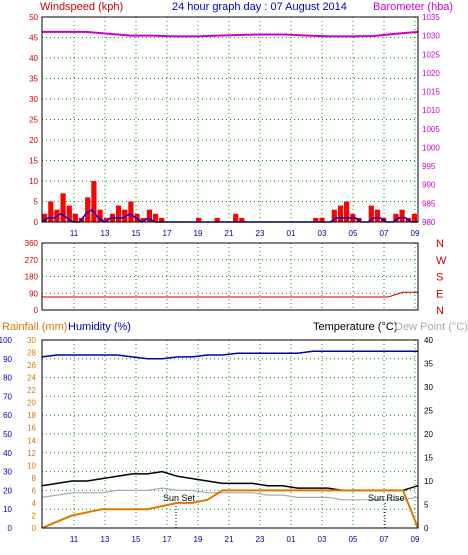 This screenshot has height=555, width=468. I want to click on humidity-tick-label: 50, so click(7, 434).